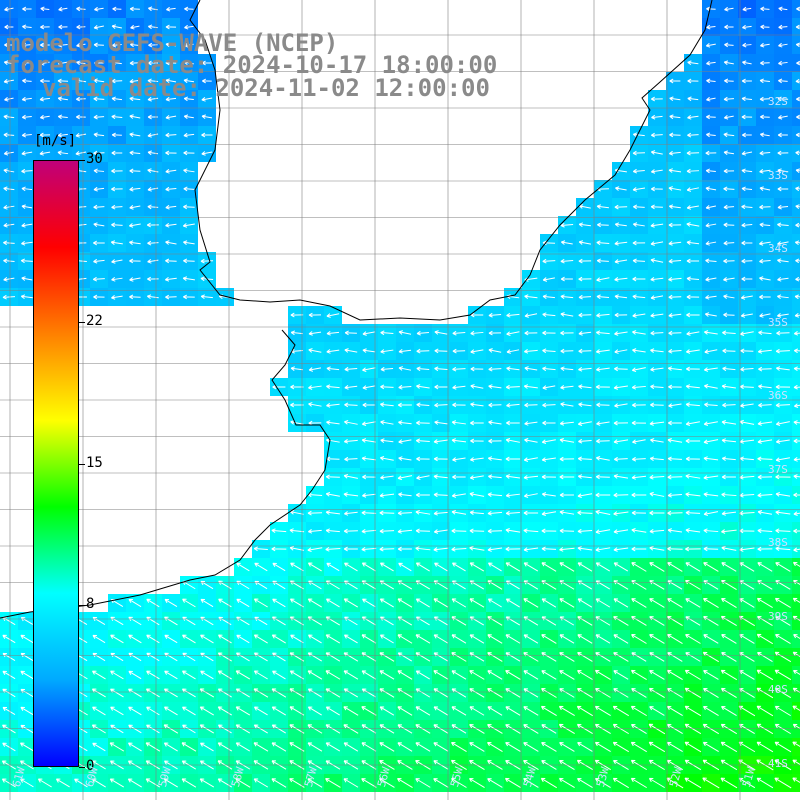  What do you see at coordinates (796, 585) in the screenshot?
I see `wind-speed-cell` at bounding box center [796, 585].